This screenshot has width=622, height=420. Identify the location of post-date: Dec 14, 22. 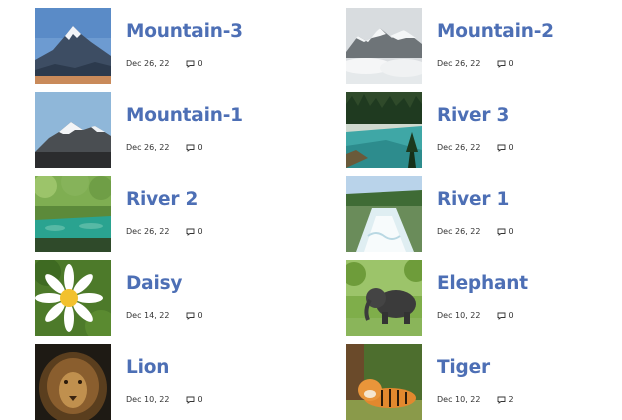
(148, 315).